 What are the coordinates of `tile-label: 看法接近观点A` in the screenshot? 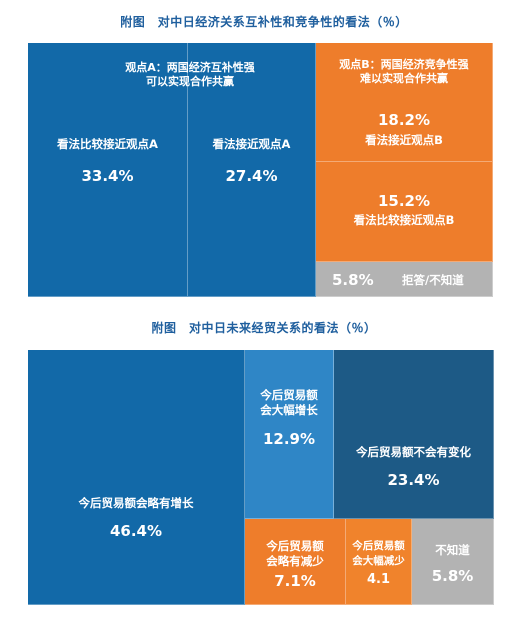 It's located at (251, 144).